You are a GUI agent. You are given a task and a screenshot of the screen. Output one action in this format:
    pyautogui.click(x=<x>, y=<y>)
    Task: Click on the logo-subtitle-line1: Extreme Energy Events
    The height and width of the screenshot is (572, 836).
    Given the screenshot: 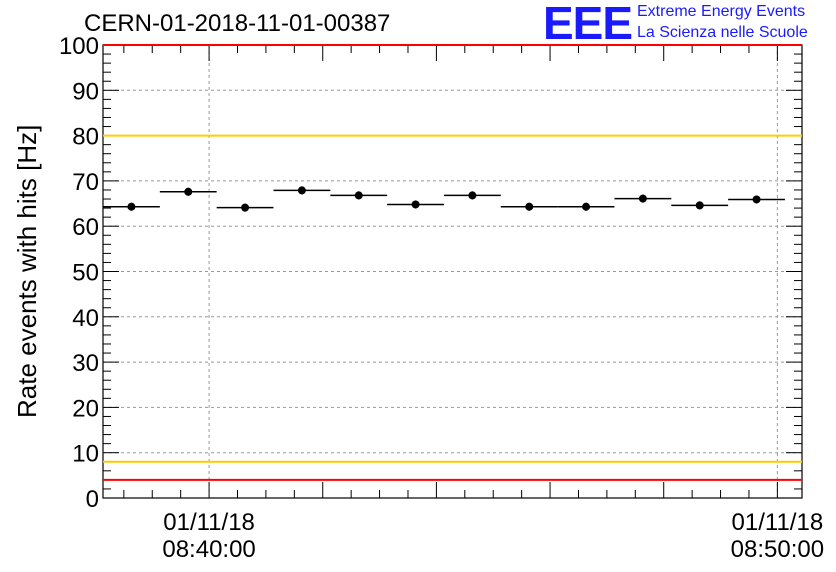 What is the action you would take?
    pyautogui.click(x=721, y=11)
    